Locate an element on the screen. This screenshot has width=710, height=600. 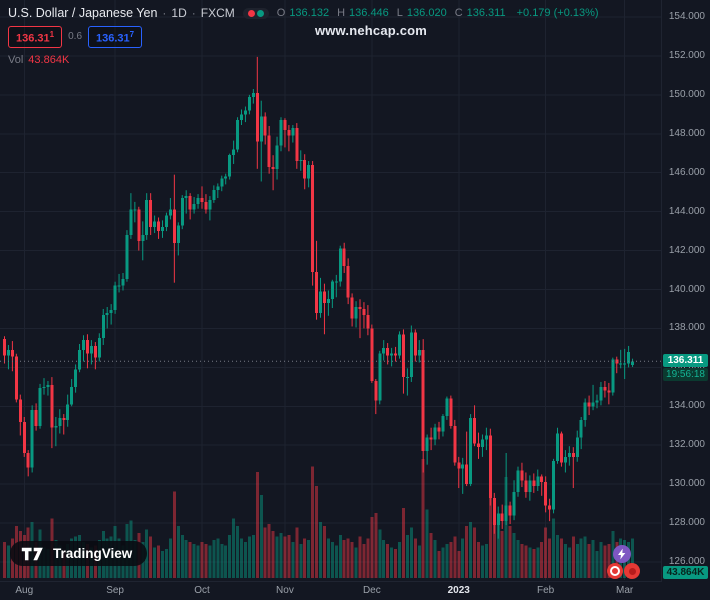
open-label: O is located at coordinates (281, 13).